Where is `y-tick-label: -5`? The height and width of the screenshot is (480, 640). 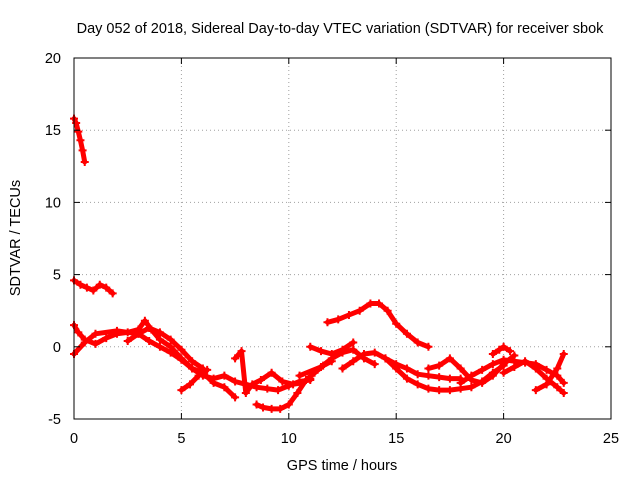
y-tick-label: -5 is located at coordinates (54, 420).